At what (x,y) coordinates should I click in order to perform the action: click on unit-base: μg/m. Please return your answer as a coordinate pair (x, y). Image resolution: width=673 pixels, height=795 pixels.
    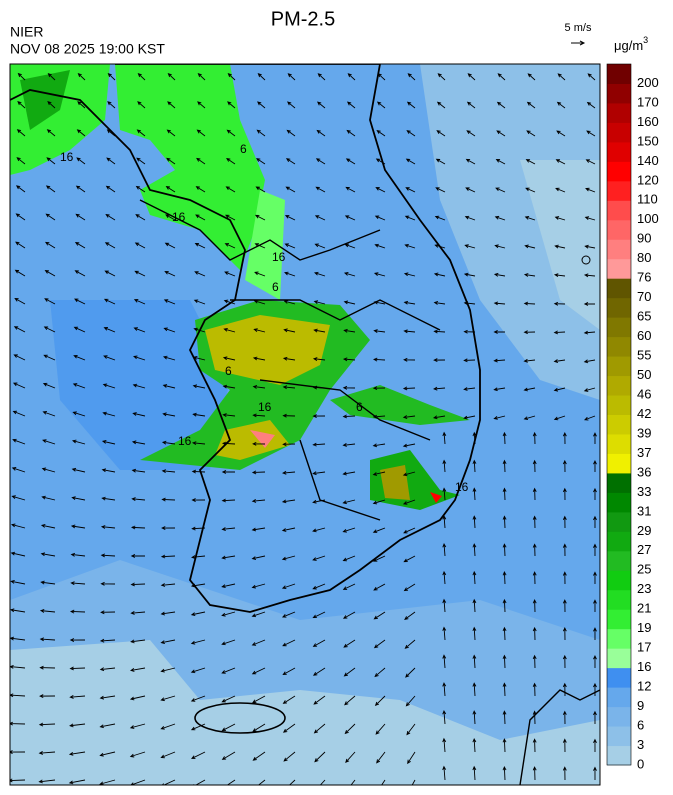
    Looking at the image, I should click on (628, 45).